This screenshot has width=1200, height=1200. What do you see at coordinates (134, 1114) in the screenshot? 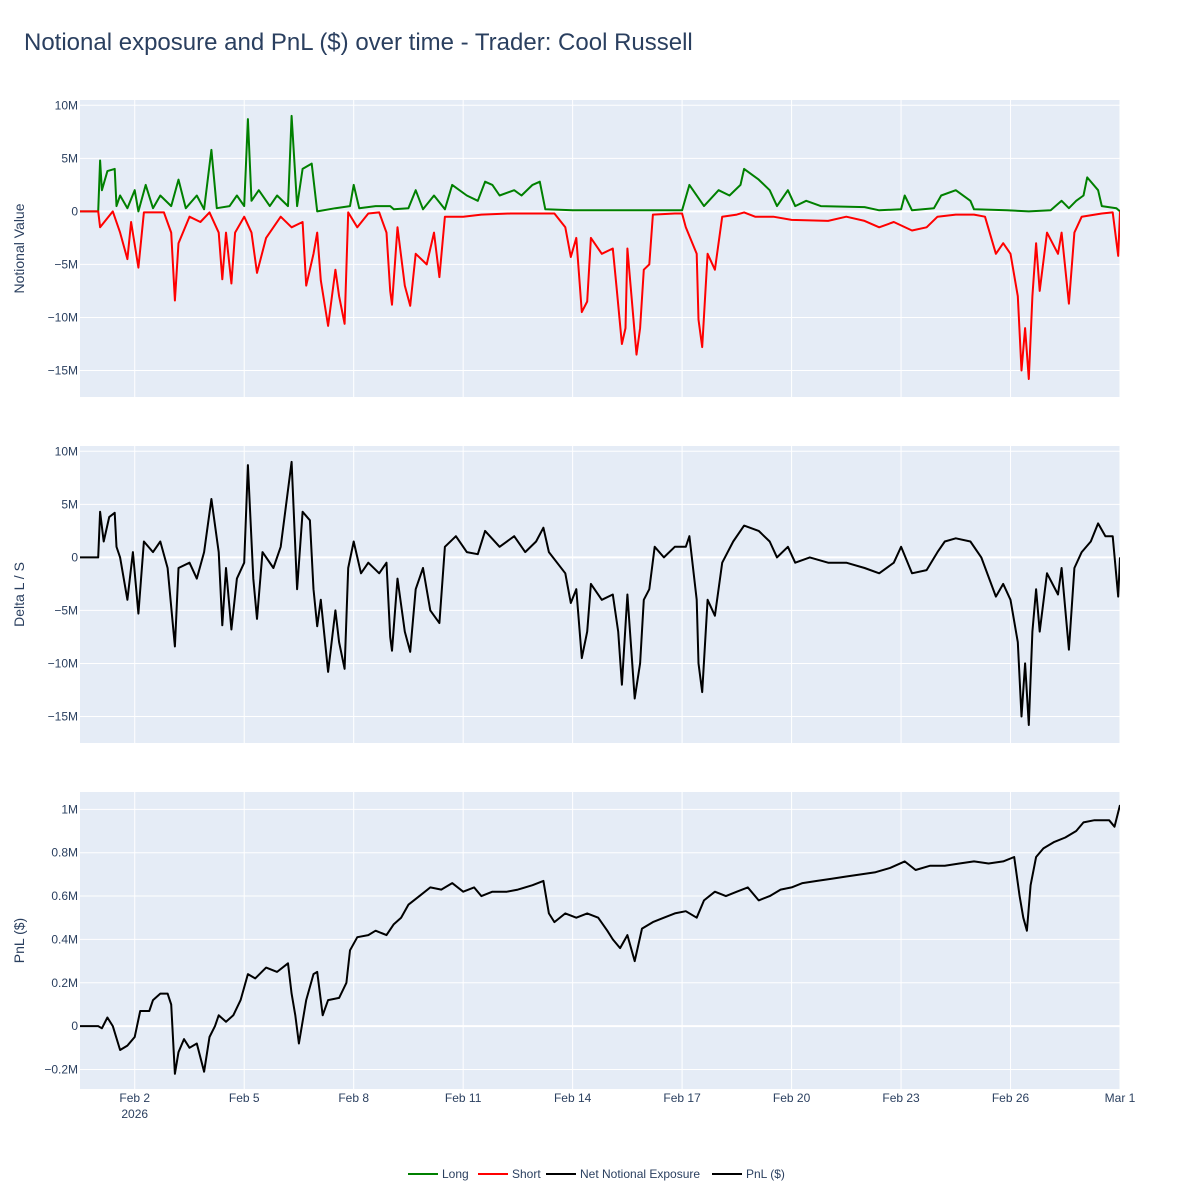
I see `x-tick-sublabel: 2026` at bounding box center [134, 1114].